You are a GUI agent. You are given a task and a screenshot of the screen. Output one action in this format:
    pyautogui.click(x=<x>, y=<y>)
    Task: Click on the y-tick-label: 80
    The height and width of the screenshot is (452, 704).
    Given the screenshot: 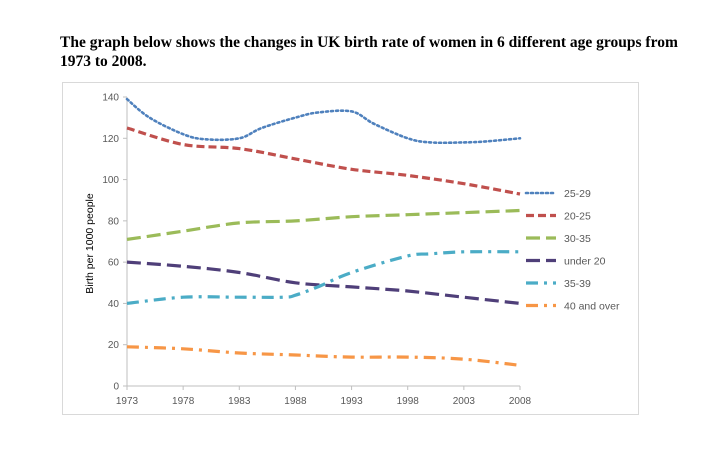 What is the action you would take?
    pyautogui.click(x=114, y=221)
    